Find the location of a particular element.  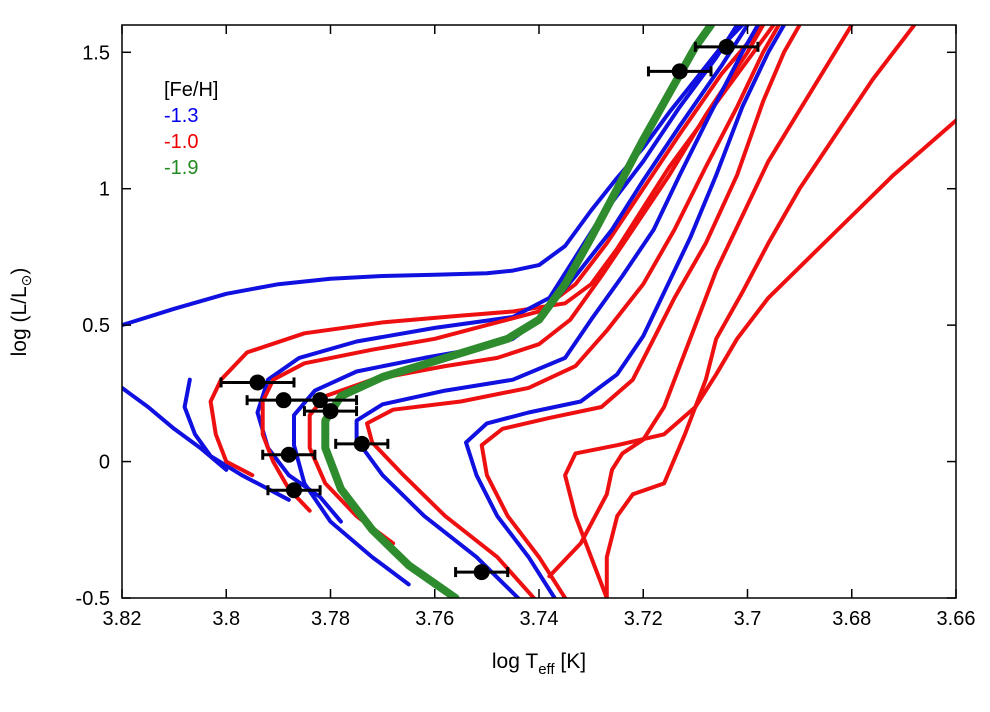

legend: [Fe/H] -1.3 -1.0 -1.9 is located at coordinates (191, 129).